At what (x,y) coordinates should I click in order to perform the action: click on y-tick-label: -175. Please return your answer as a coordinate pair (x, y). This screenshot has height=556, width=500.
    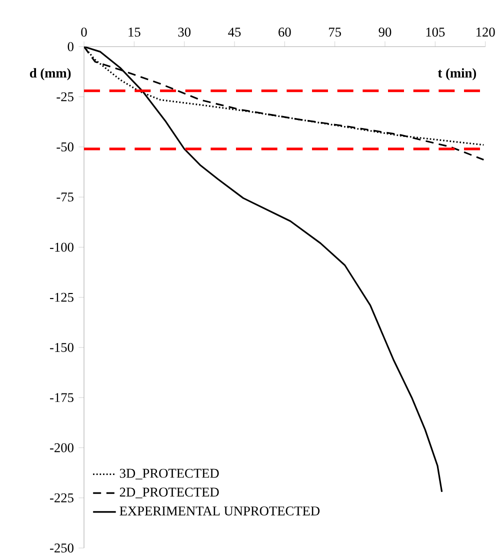
    Looking at the image, I should click on (62, 397).